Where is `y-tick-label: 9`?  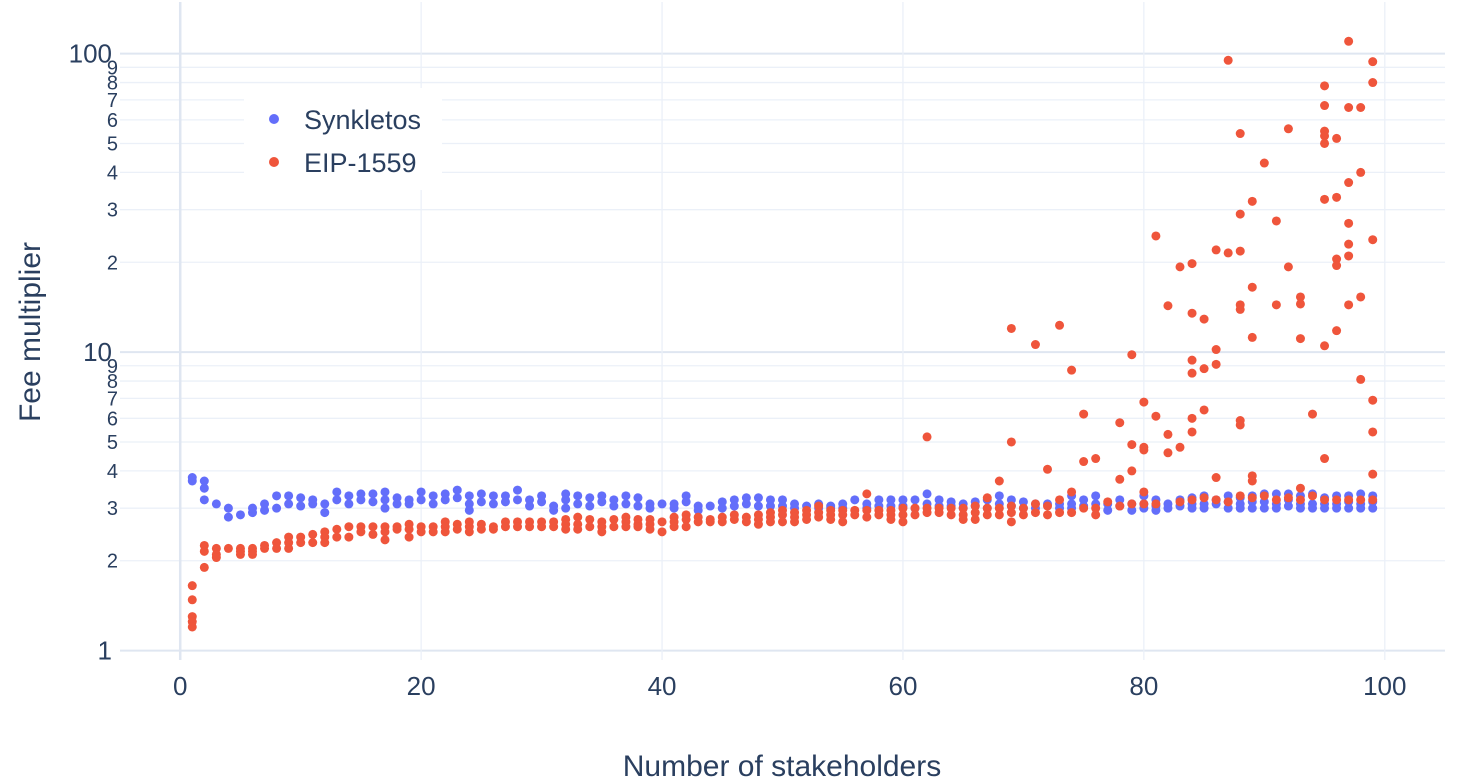
y-tick-label: 9 is located at coordinates (112, 367).